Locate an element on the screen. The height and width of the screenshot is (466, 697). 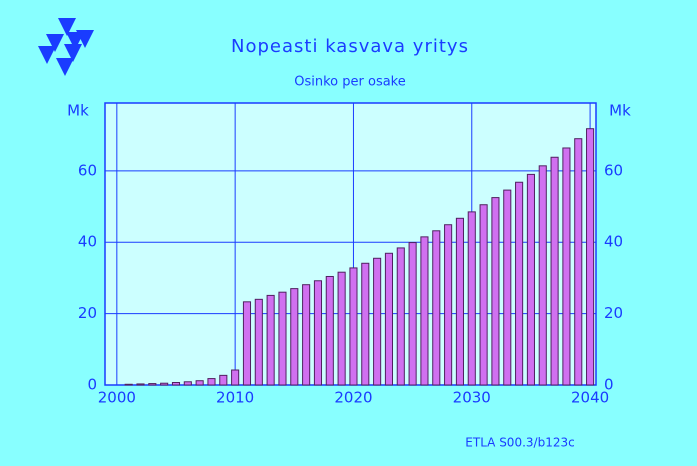
y2-tick-label: 20 is located at coordinates (613, 313).